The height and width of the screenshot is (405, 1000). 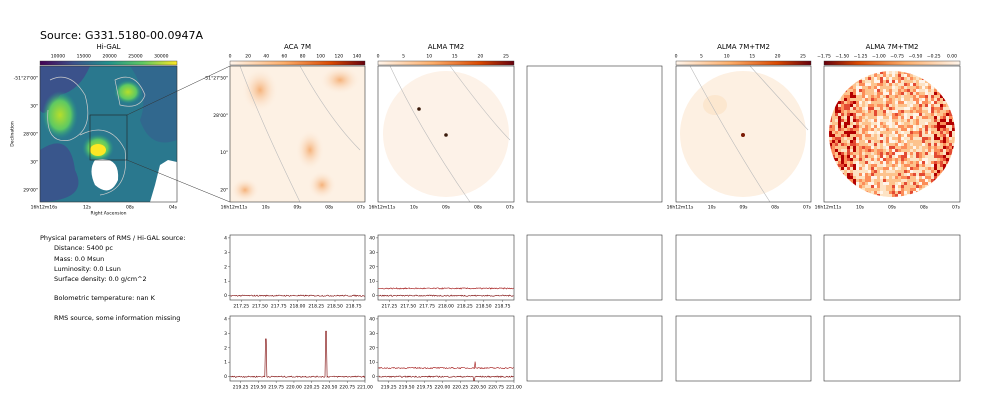 I want to click on colorbar-tick-label: 20, so click(x=248, y=57).